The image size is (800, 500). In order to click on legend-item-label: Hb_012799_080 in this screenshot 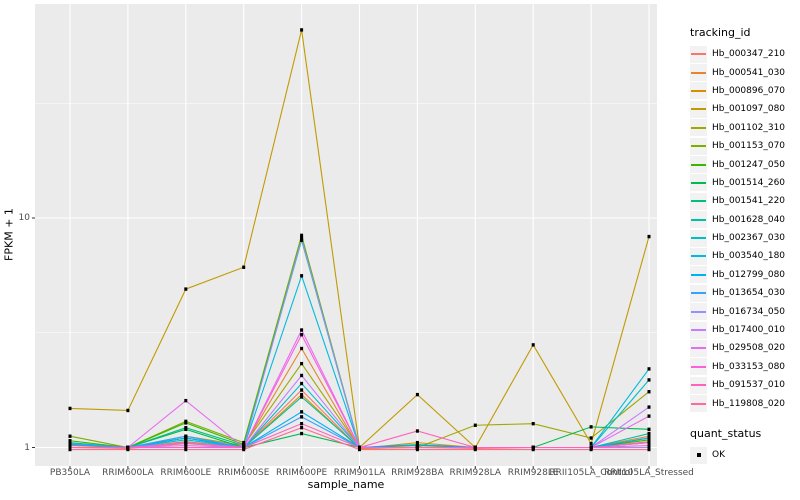, I will do `click(749, 274)`.